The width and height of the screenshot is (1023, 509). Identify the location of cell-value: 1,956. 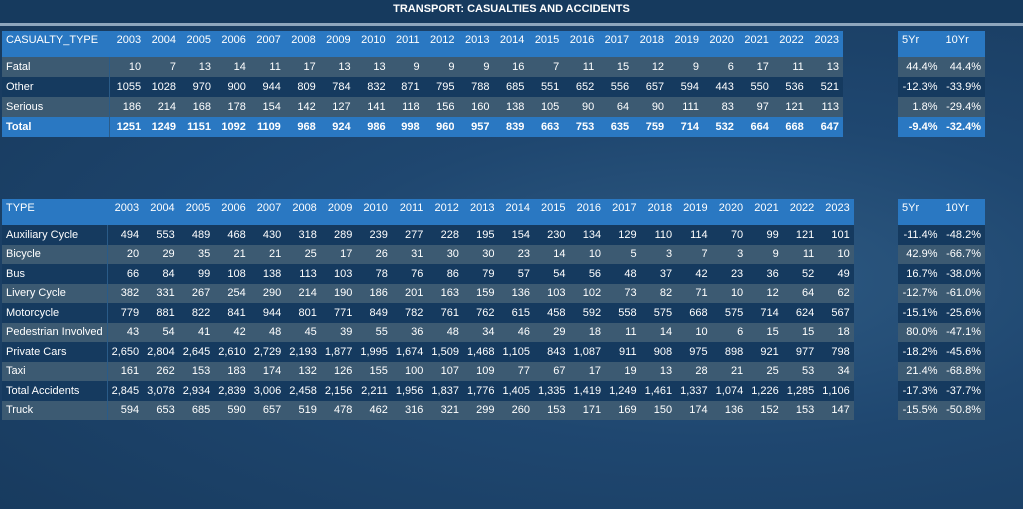
(409, 391).